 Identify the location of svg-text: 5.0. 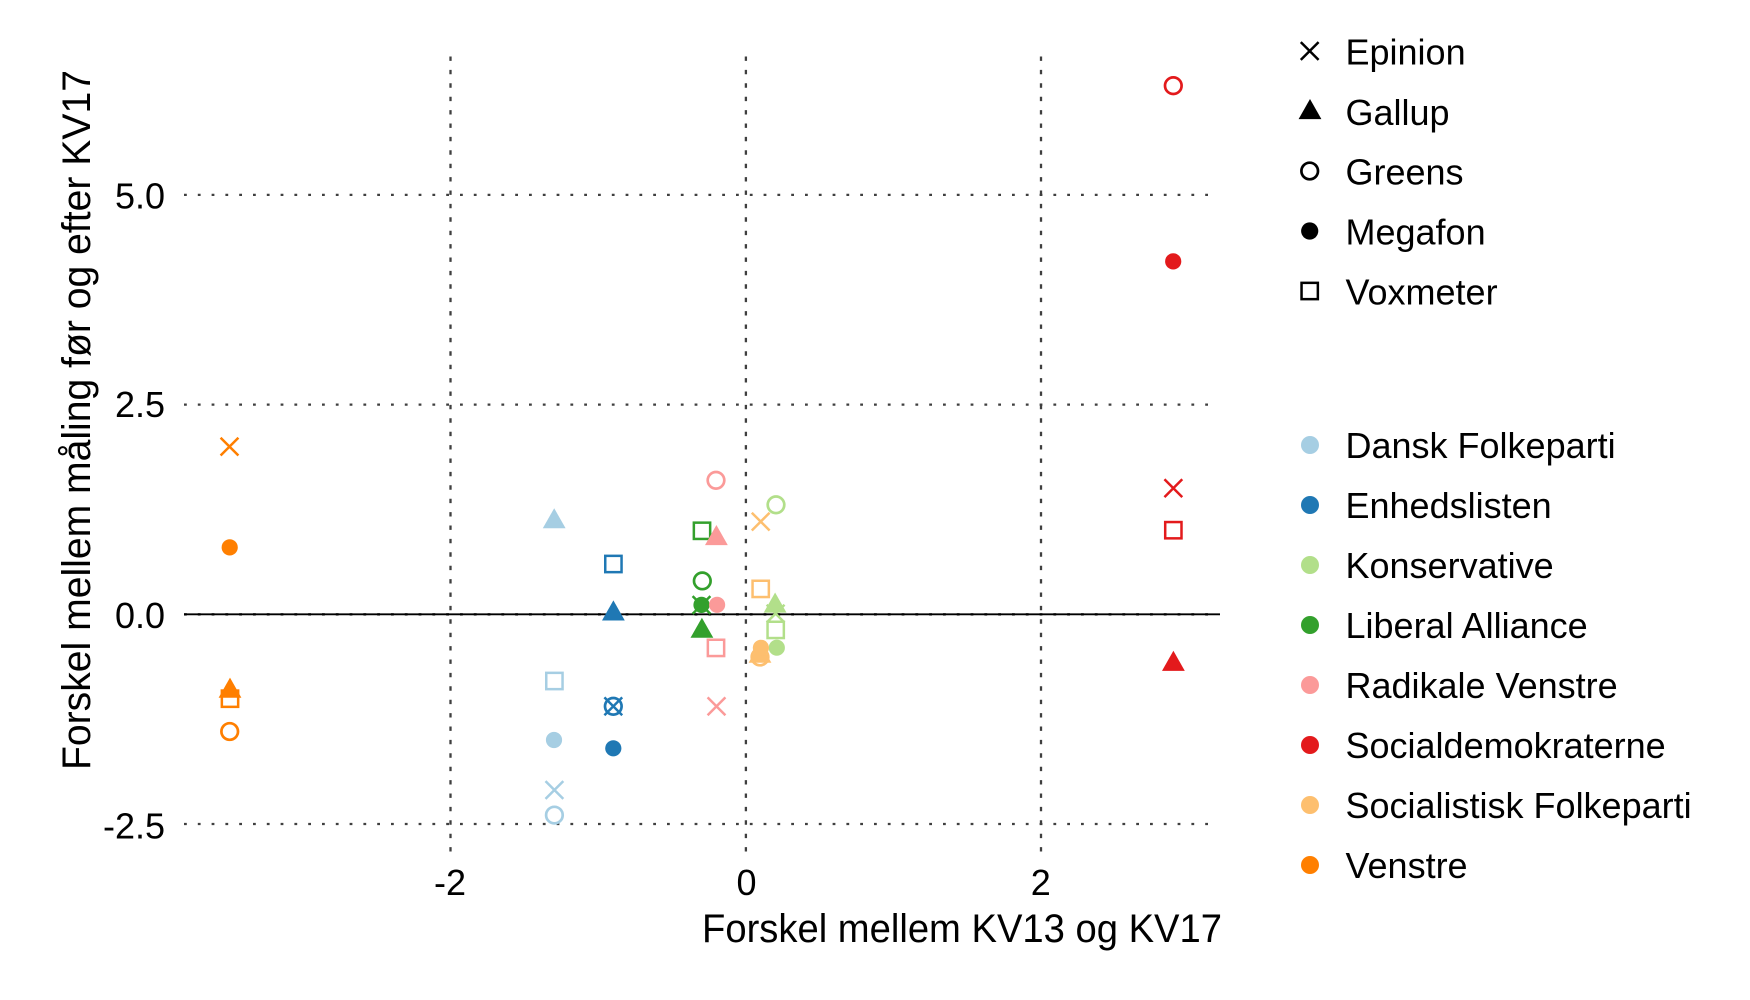
(140, 196).